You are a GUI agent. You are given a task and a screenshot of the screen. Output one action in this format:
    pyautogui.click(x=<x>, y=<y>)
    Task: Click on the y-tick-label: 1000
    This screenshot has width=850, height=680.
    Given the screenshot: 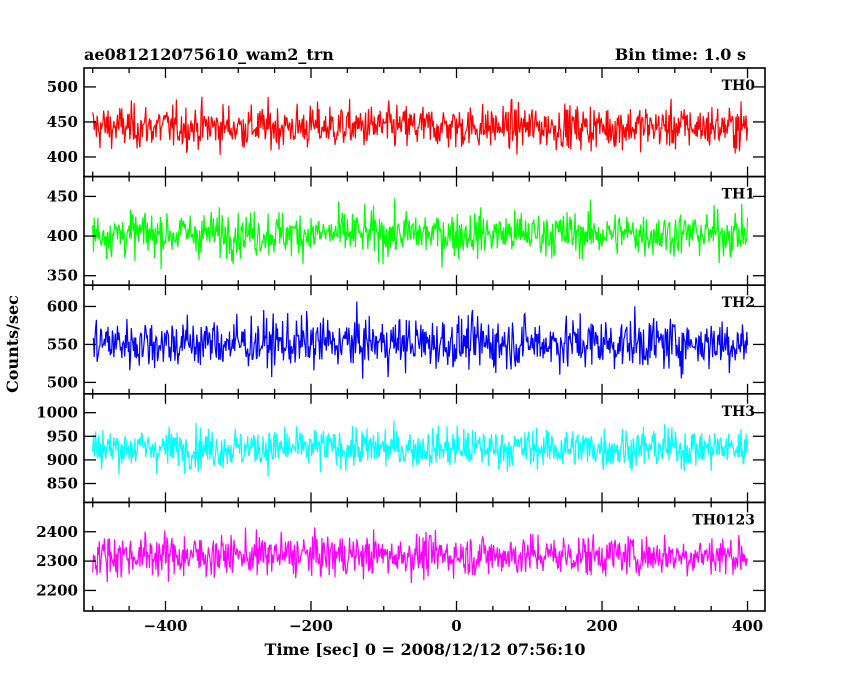 What is the action you would take?
    pyautogui.click(x=57, y=413)
    